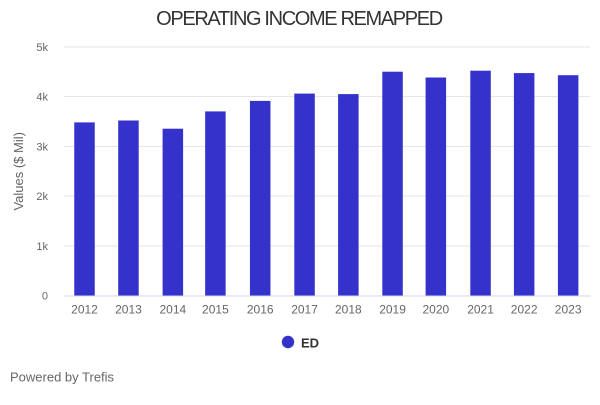 The width and height of the screenshot is (600, 405). Describe the element at coordinates (310, 342) in the screenshot. I see `svg-text: ED` at that location.